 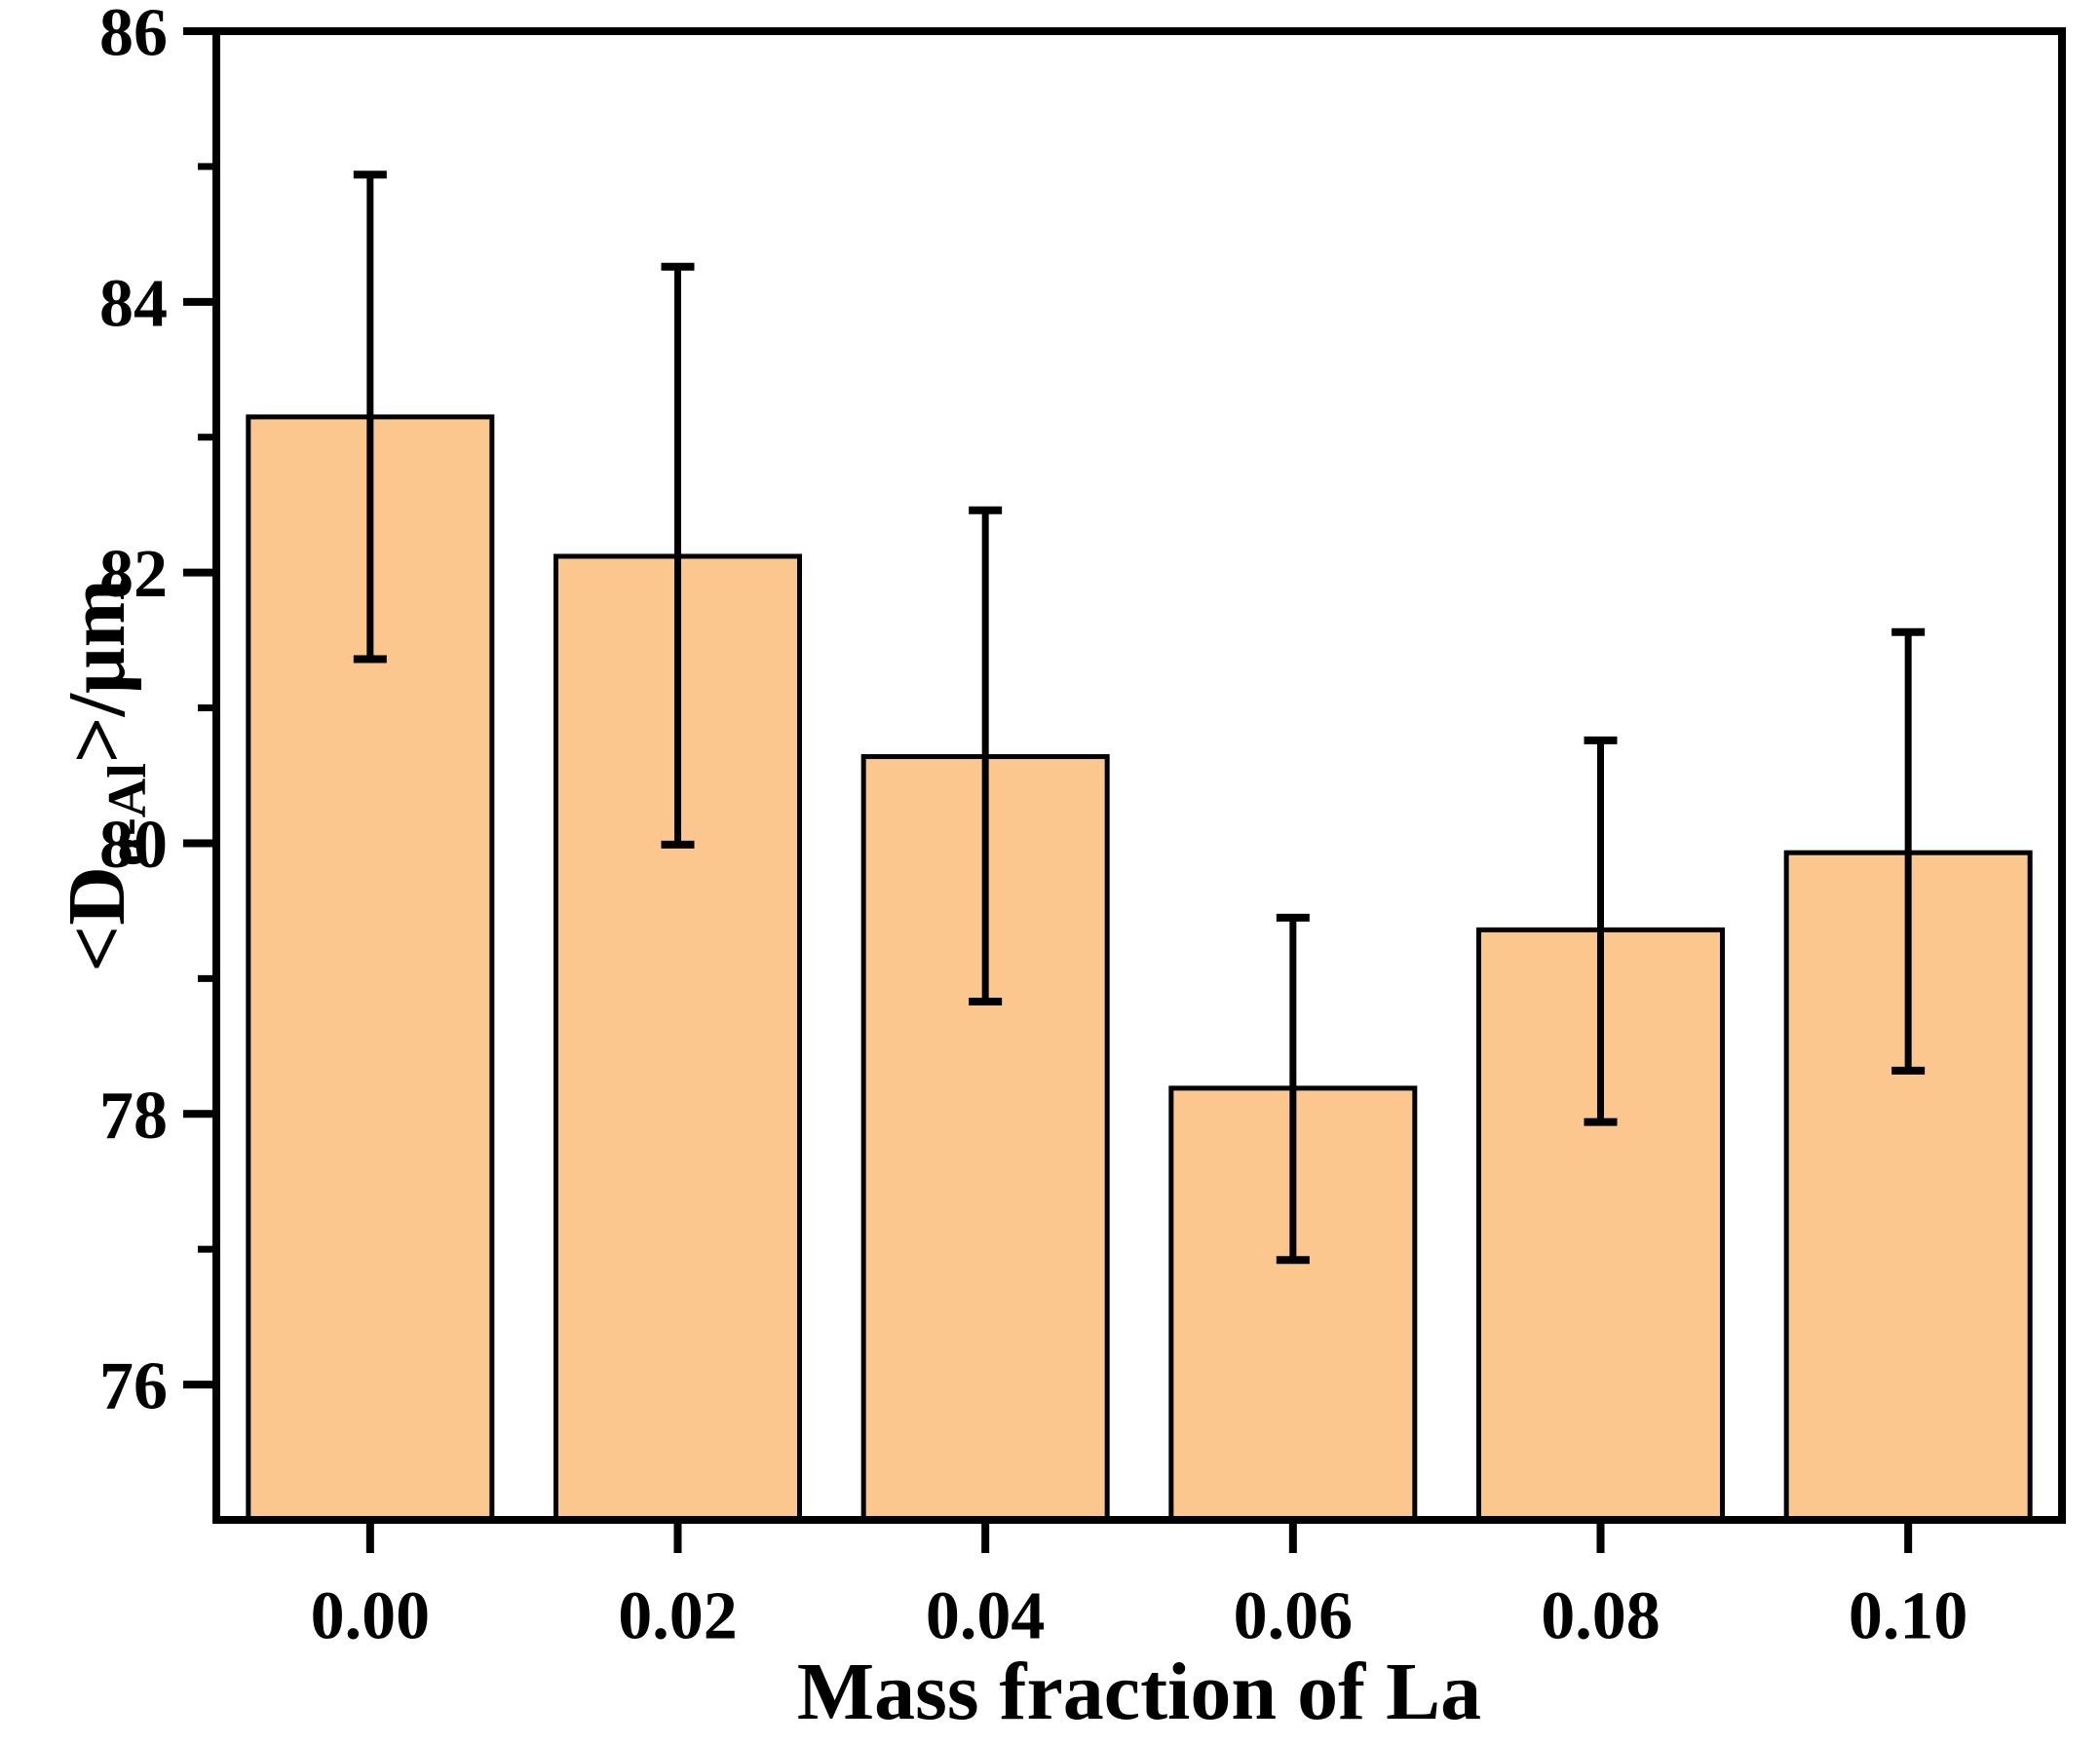 I want to click on x-tick-label-0.06: 0.06, so click(x=1294, y=1616).